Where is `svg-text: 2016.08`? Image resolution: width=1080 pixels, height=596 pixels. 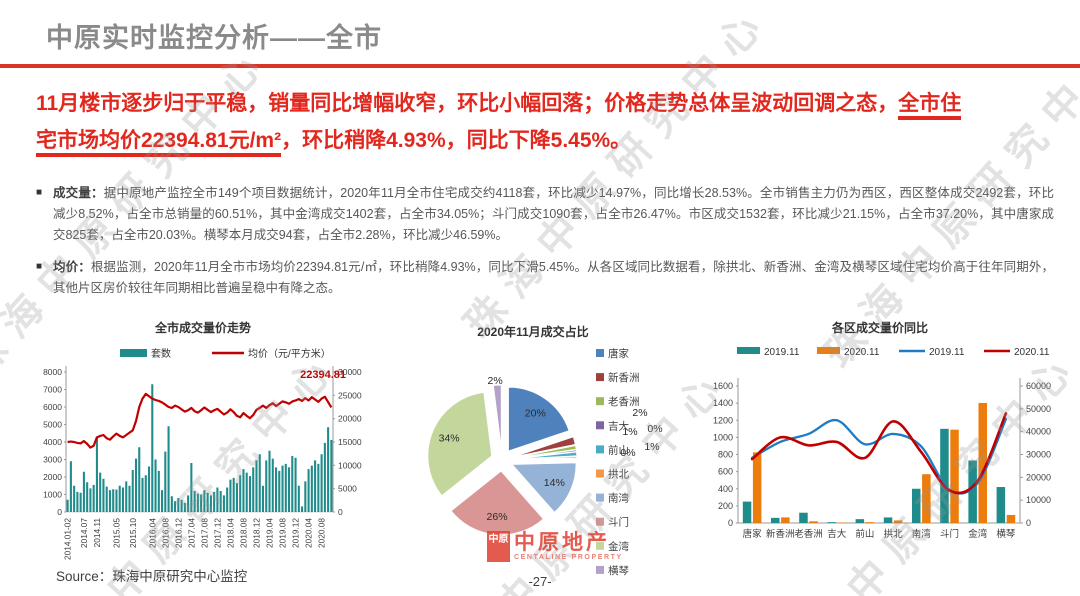
svg-text: 2016.08 is located at coordinates (165, 533).